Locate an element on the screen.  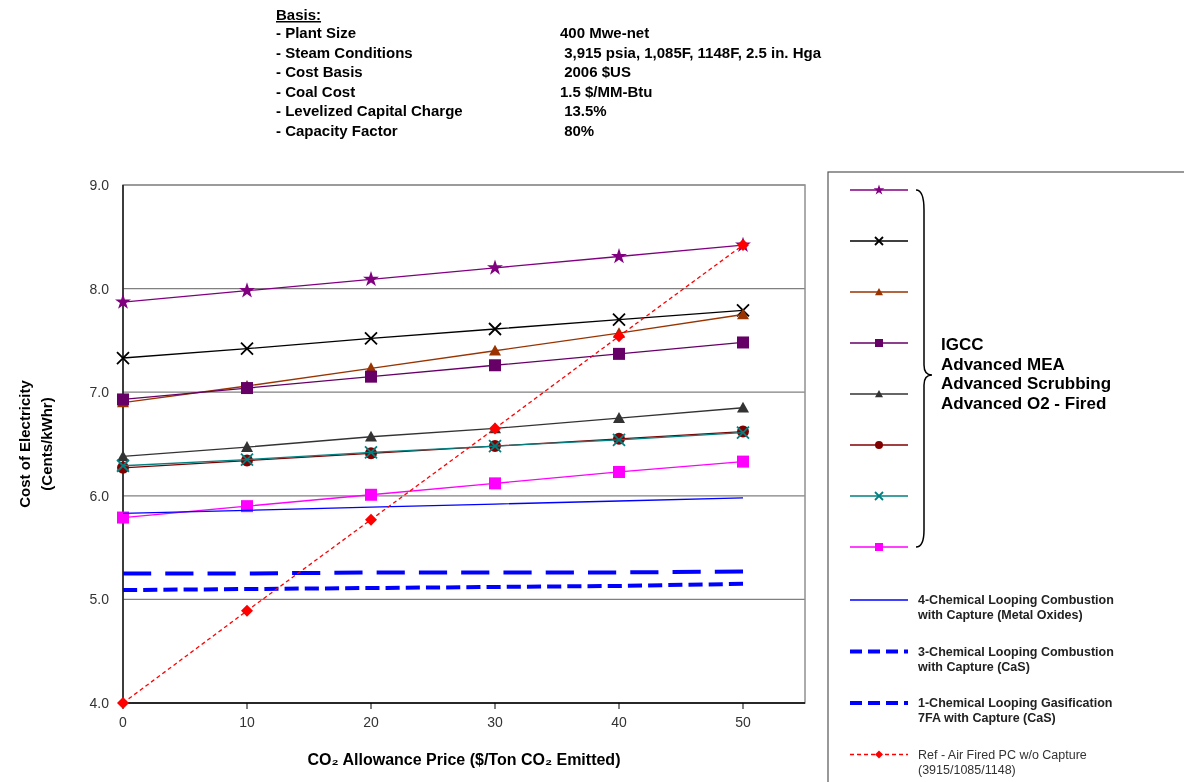
x-tick-label: 50 is located at coordinates (743, 722).